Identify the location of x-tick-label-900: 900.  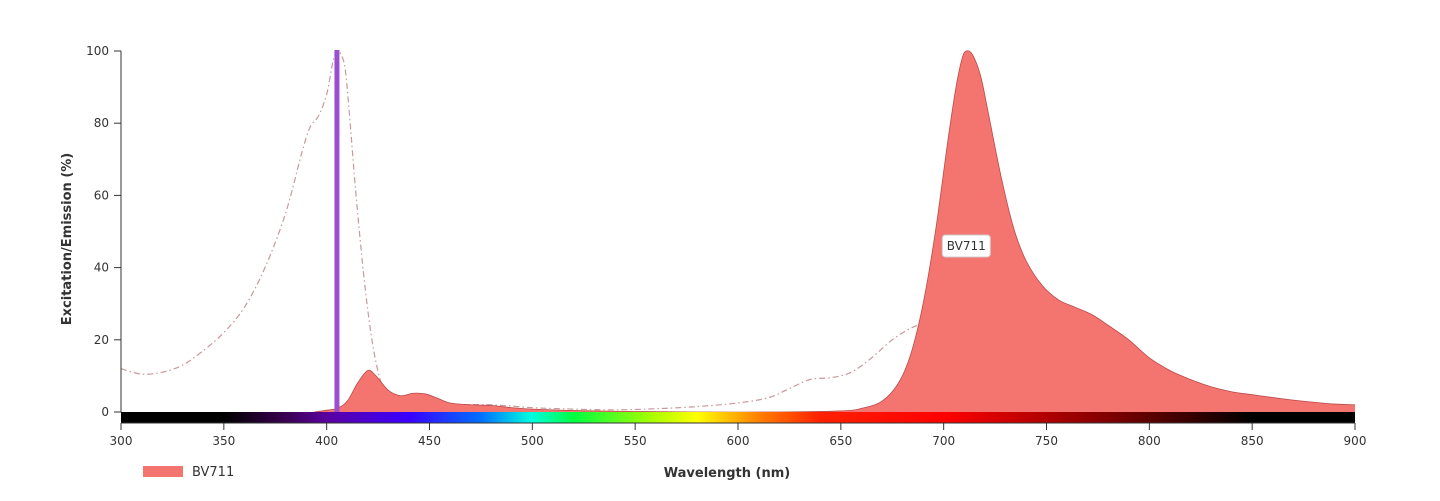
(1355, 441).